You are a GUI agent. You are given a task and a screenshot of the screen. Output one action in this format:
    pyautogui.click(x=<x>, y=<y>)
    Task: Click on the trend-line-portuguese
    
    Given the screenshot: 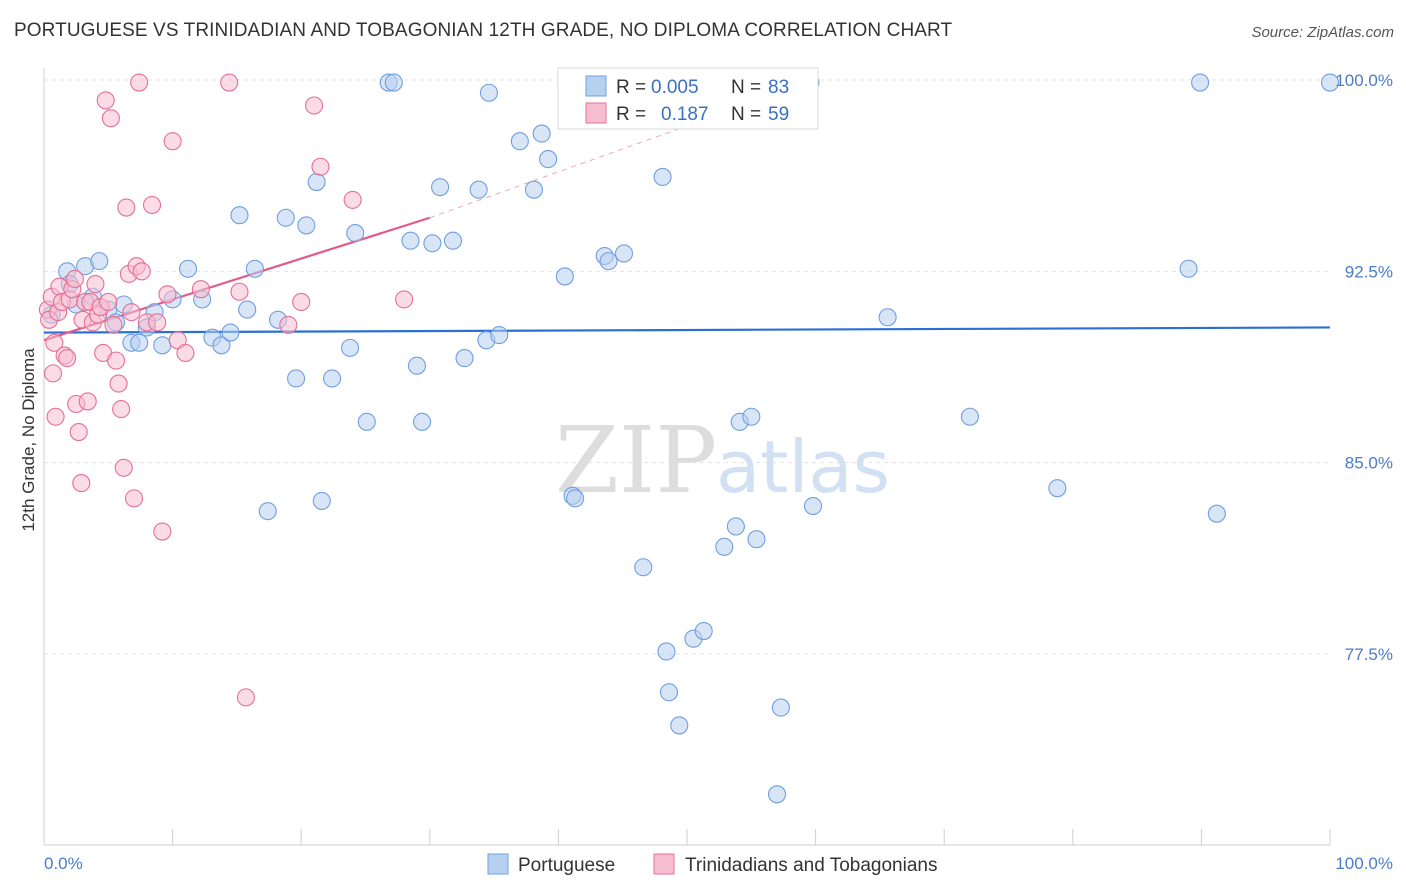 What is the action you would take?
    pyautogui.click(x=687, y=330)
    